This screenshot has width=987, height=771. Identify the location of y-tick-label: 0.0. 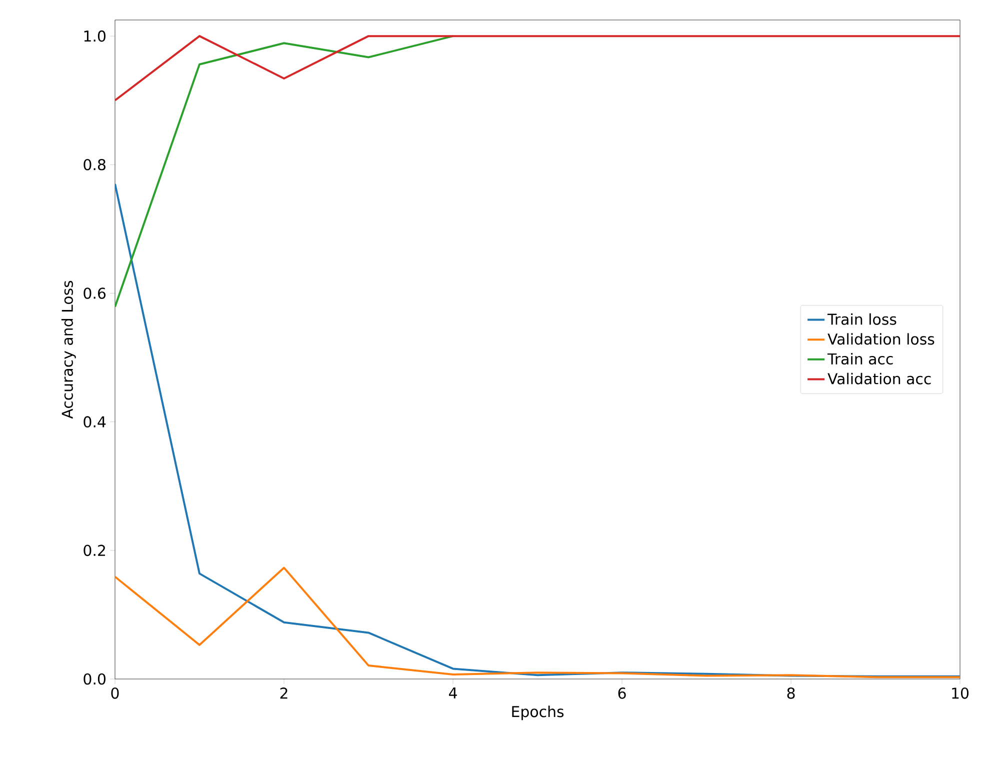
(95, 679).